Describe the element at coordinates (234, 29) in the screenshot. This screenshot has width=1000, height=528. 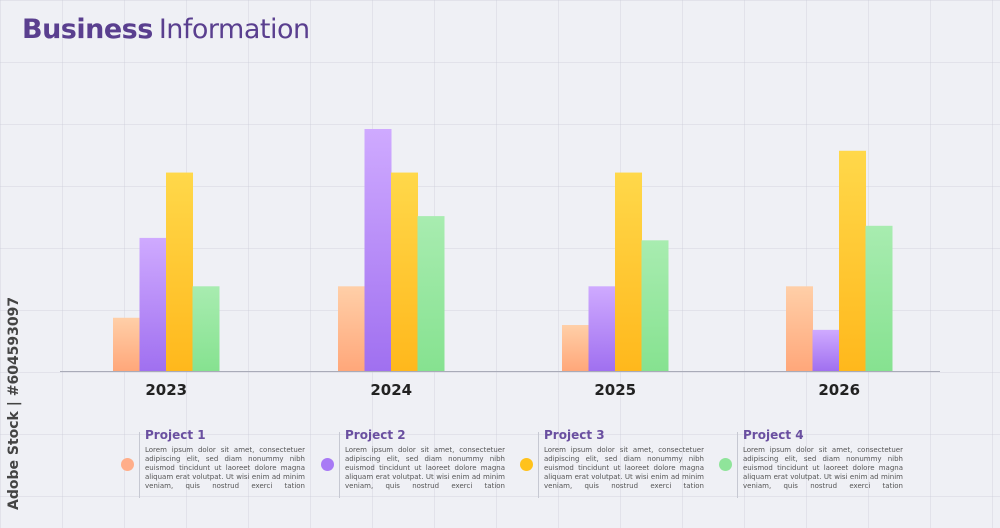
I see `title-light: Information` at that location.